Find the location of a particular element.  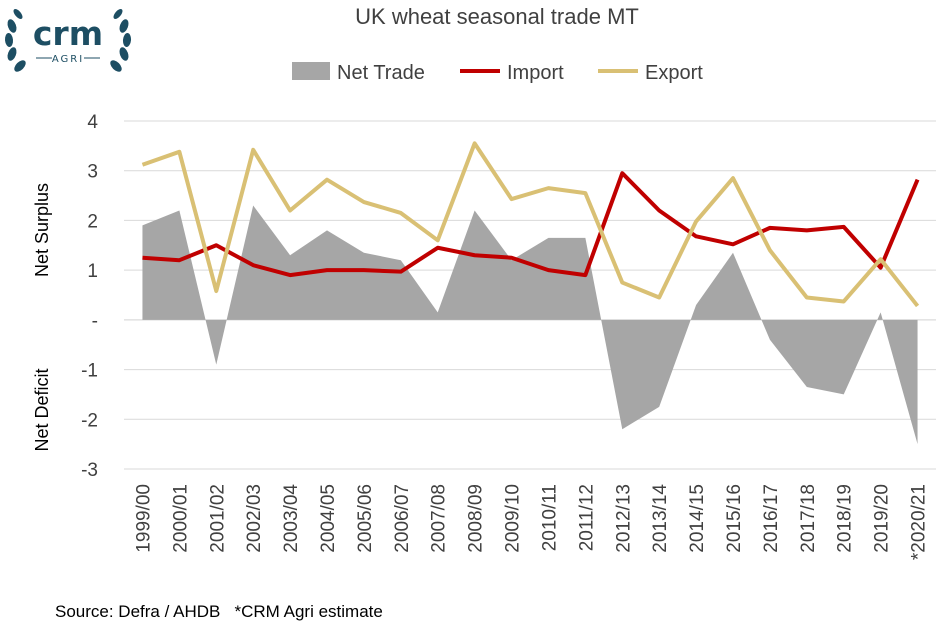

x-tick-label: 2019/20 is located at coordinates (882, 518).